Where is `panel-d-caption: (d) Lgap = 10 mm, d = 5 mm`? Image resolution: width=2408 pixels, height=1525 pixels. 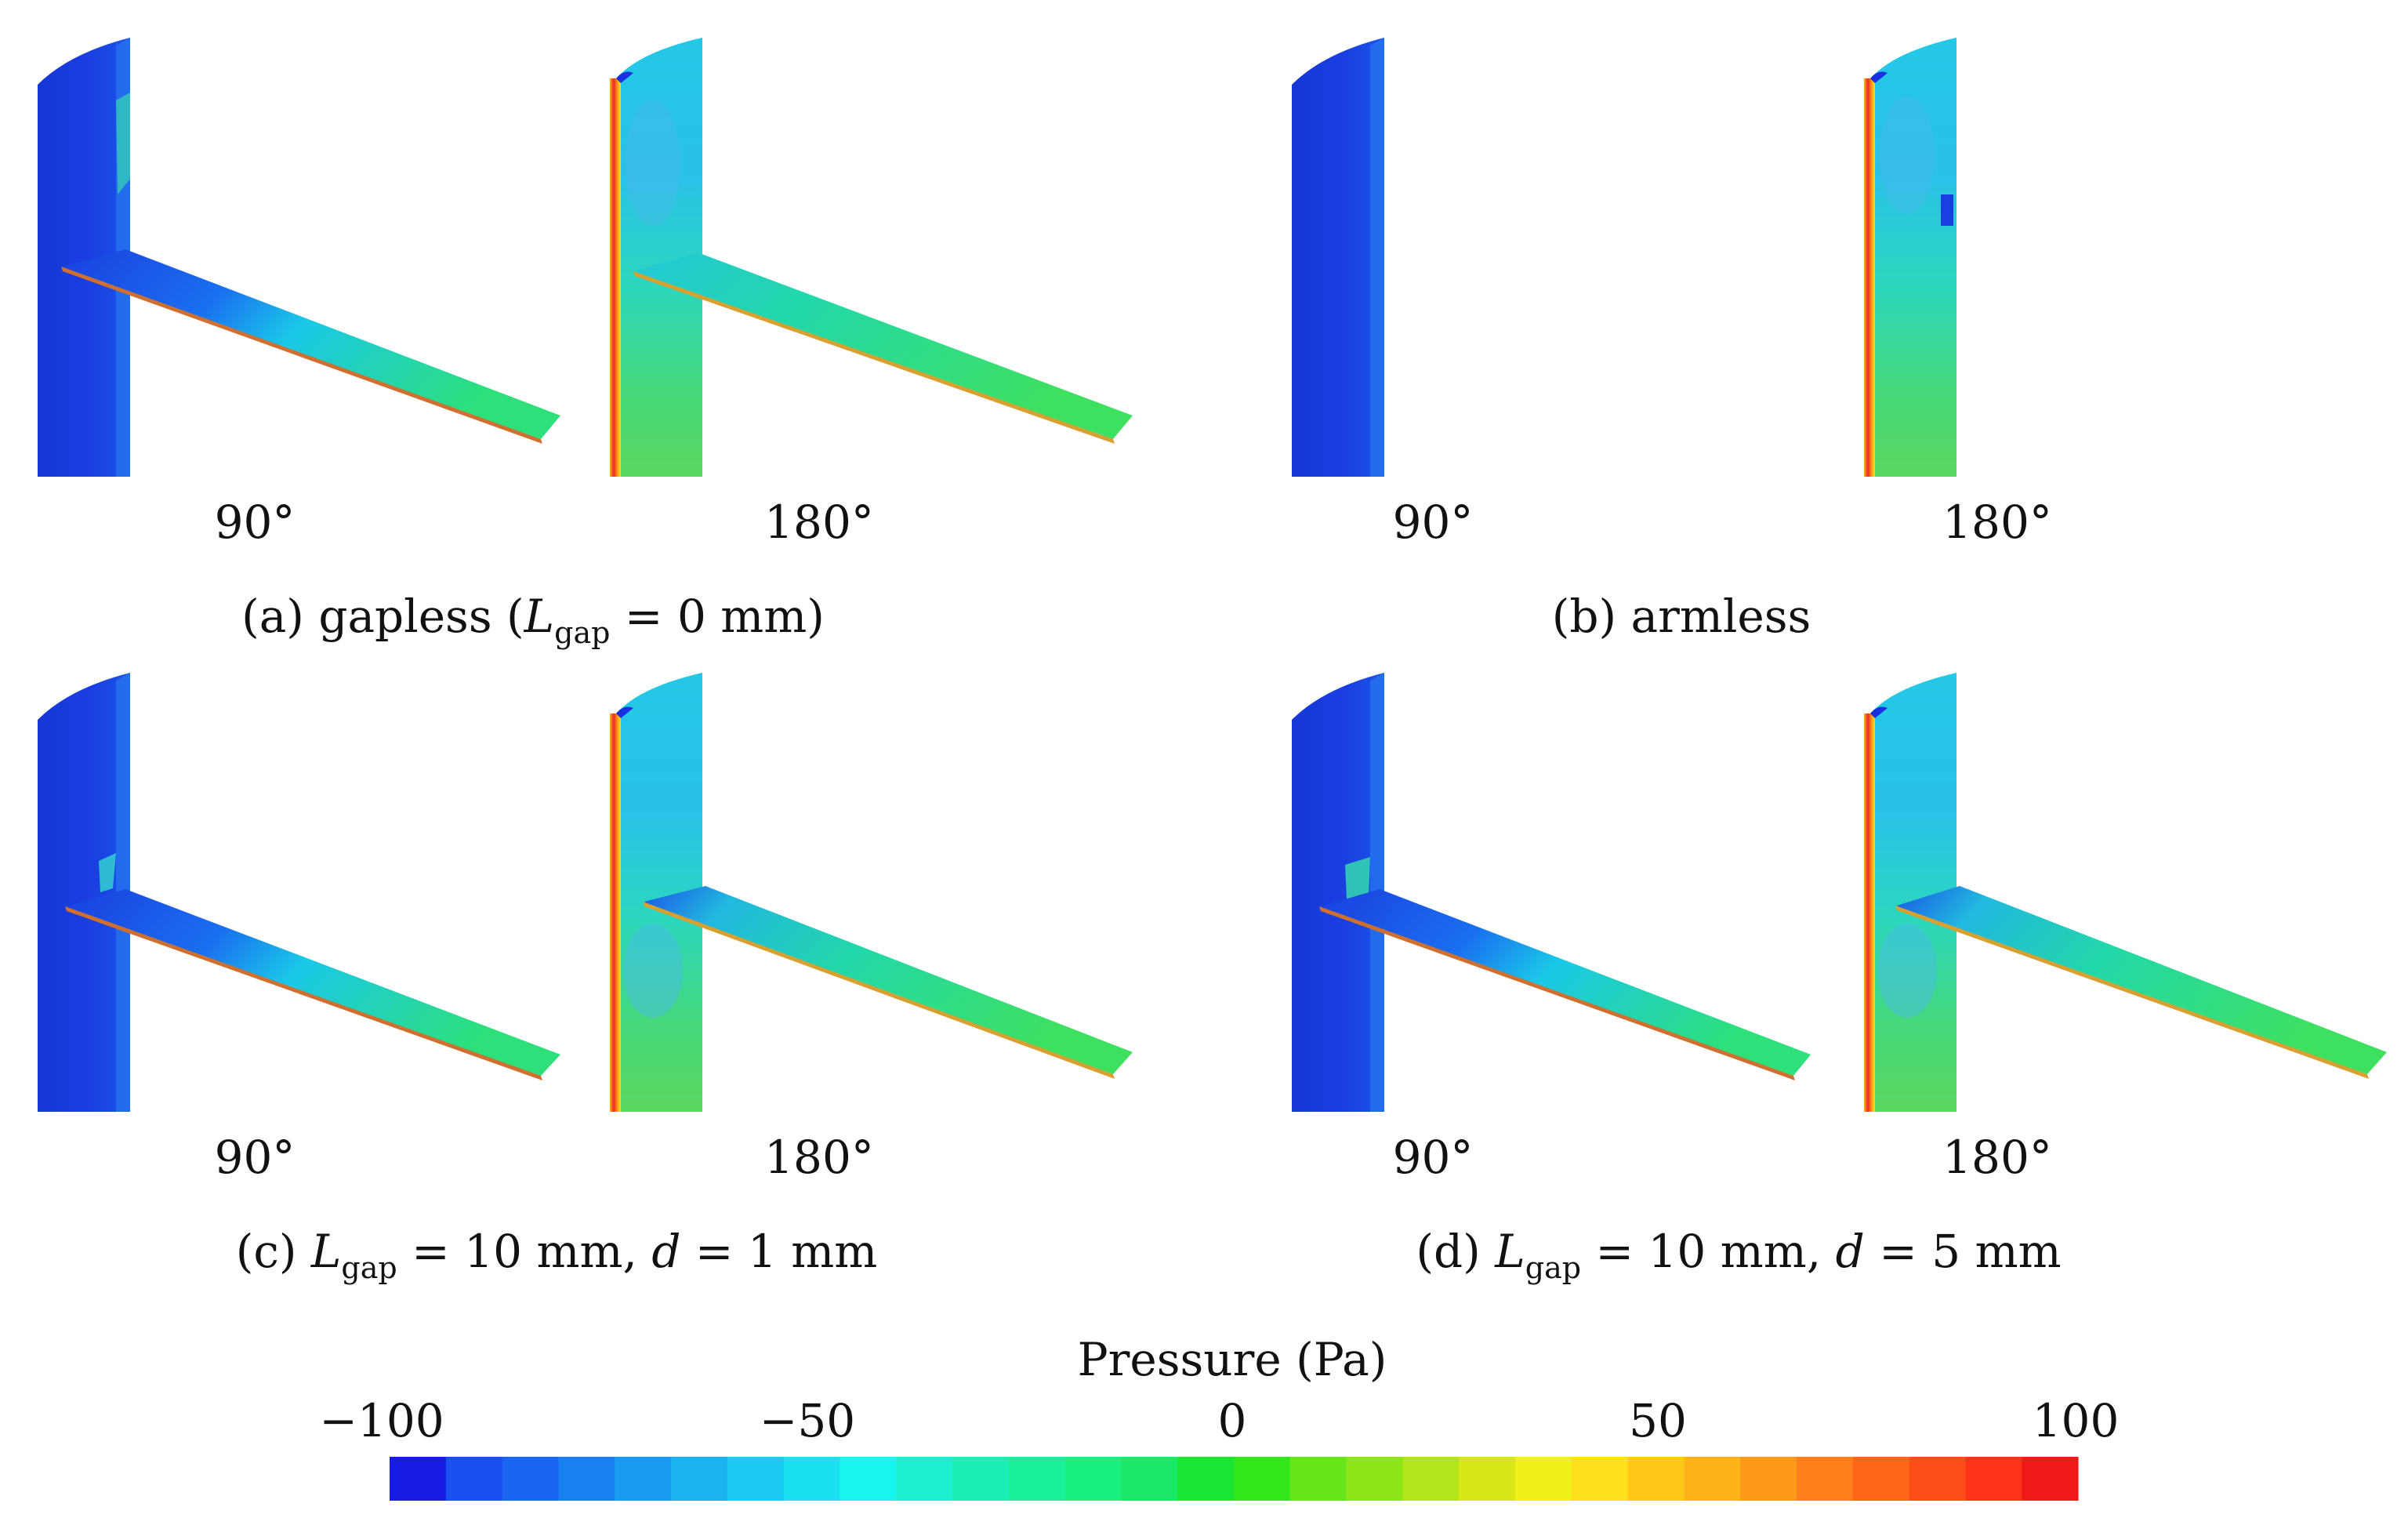
panel-d-caption: (d) Lgap = 10 mm, d = 5 mm is located at coordinates (1739, 1255).